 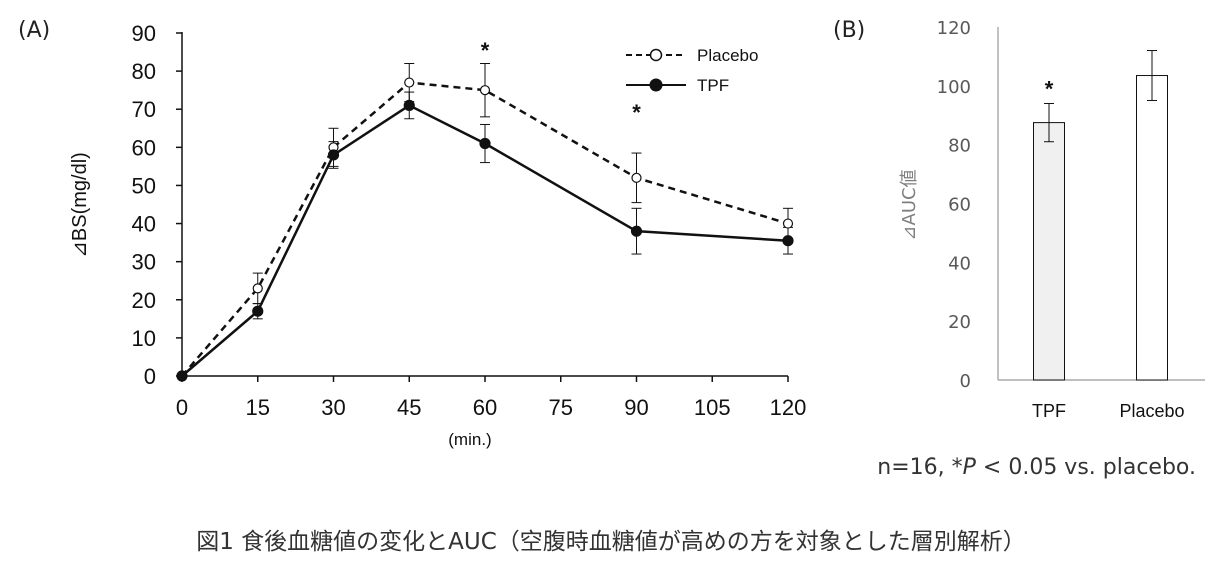 I want to click on panel-a-y-axis-label: ⊿BS(mg/dl), so click(x=80, y=205).